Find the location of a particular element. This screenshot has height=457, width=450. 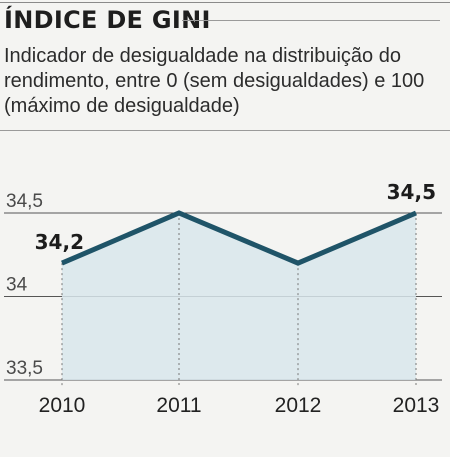

x-tick-label: 2013 is located at coordinates (416, 405).